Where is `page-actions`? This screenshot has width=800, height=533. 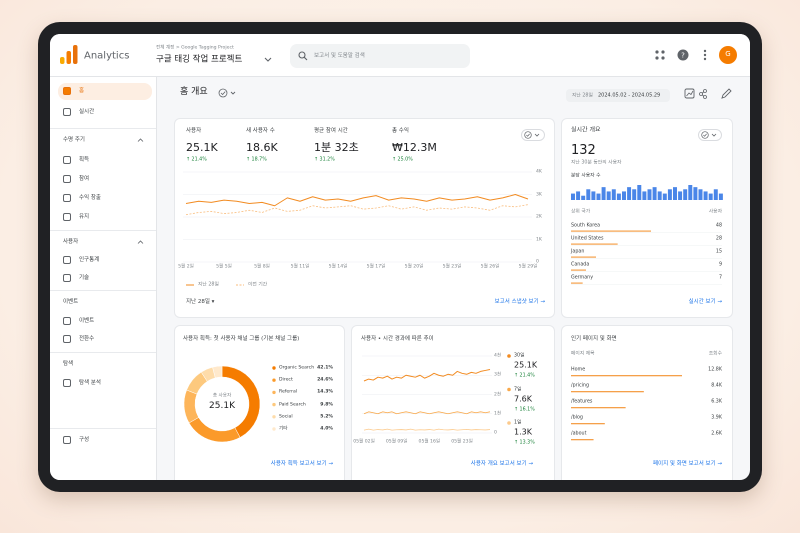
page-actions is located at coordinates (709, 94).